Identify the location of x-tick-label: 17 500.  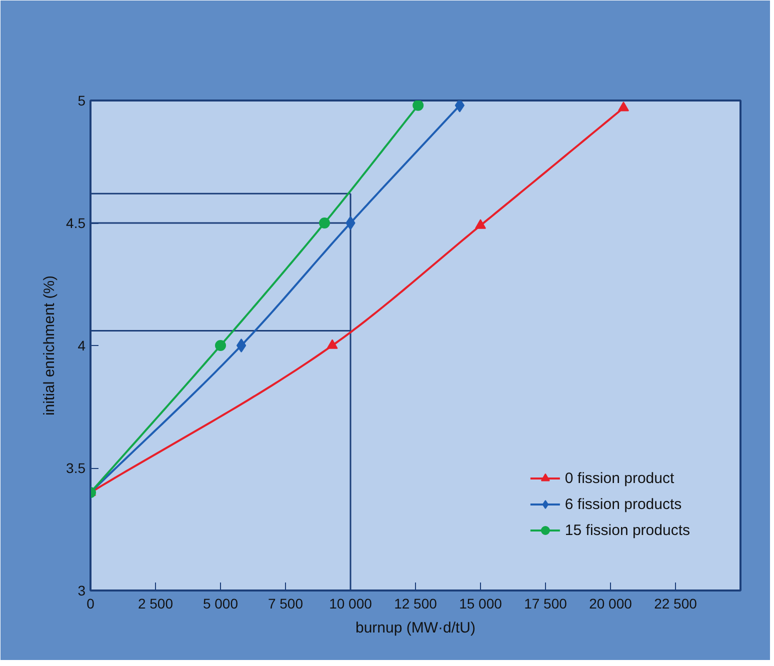
(546, 604).